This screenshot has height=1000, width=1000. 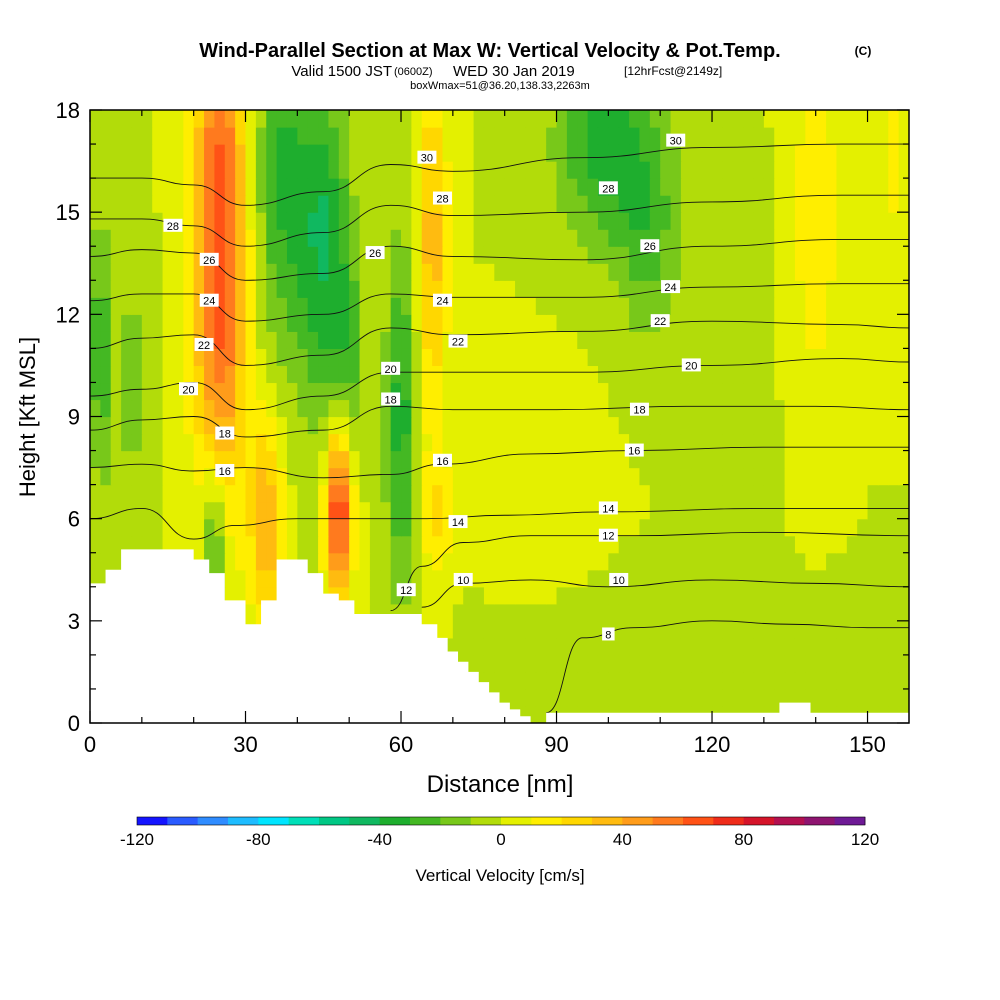 What do you see at coordinates (608, 535) in the screenshot?
I see `contour-label-box` at bounding box center [608, 535].